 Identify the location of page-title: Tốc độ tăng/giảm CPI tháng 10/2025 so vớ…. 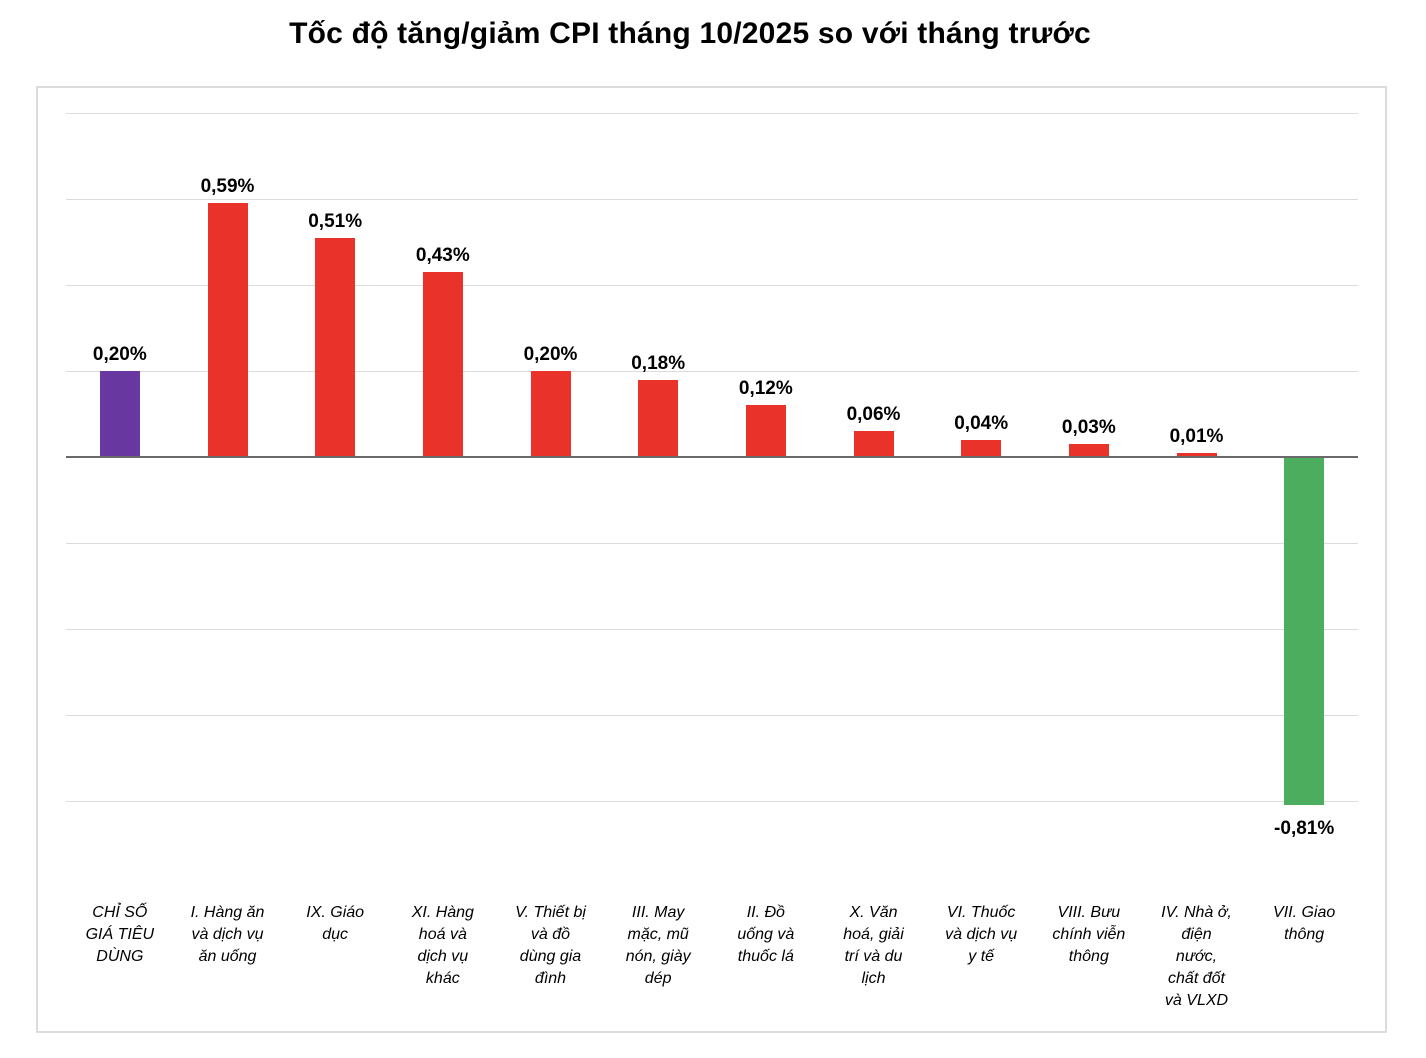
(690, 33).